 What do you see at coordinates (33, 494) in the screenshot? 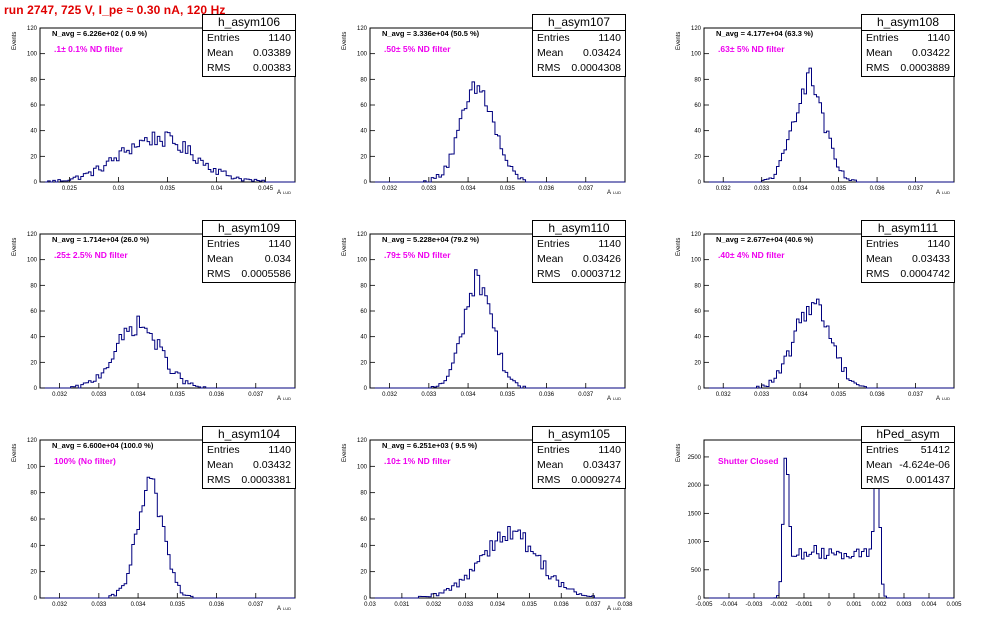
I see `y-tick-label: 80` at bounding box center [33, 494].